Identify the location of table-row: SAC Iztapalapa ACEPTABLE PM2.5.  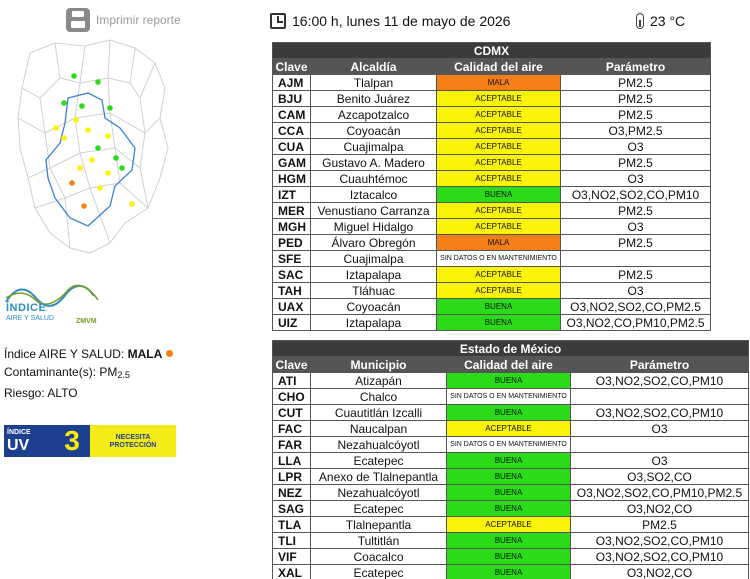
(492, 274).